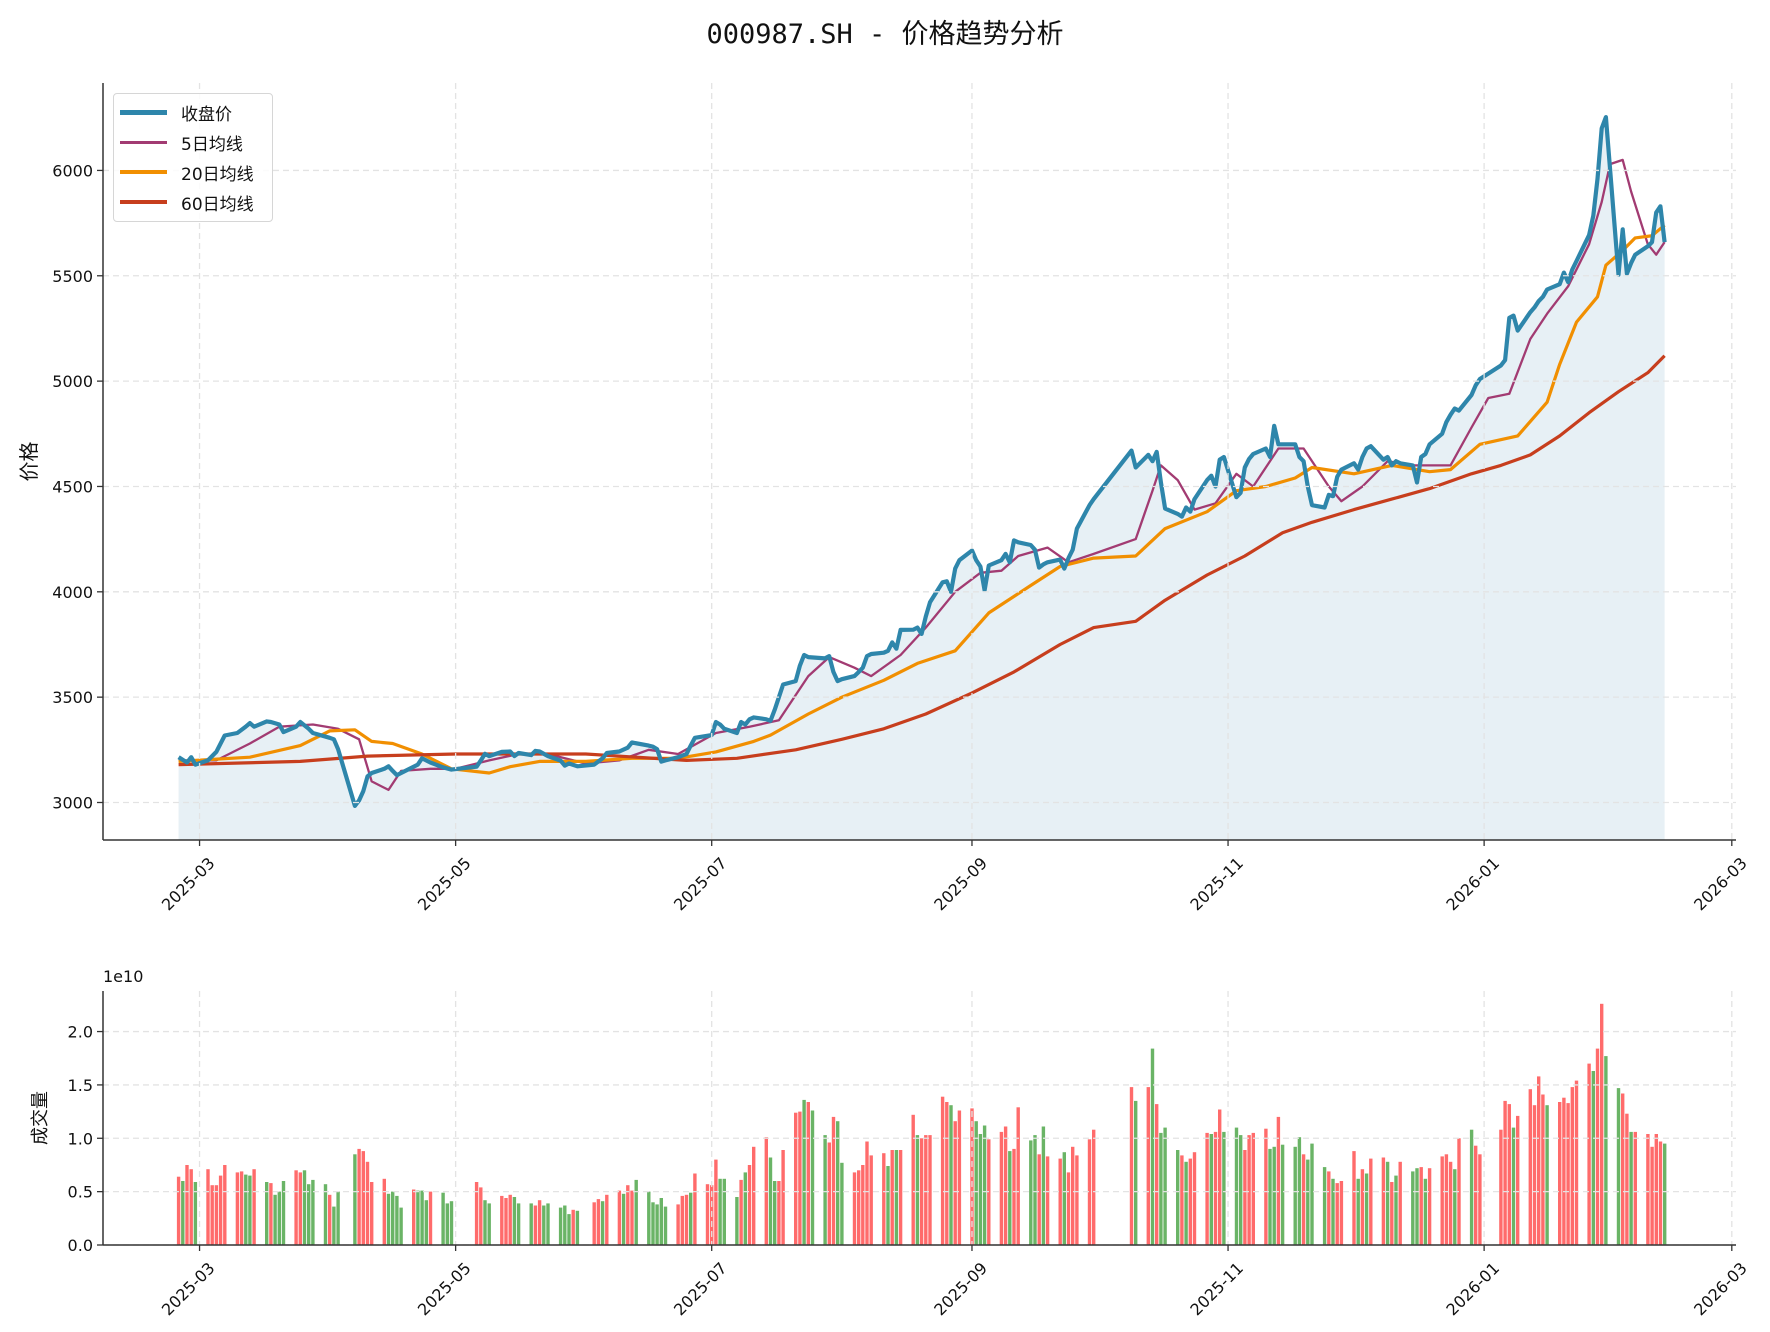 This screenshot has width=1770, height=1332. What do you see at coordinates (700, 1289) in the screenshot?
I see `x-tick-label: 2025-07` at bounding box center [700, 1289].